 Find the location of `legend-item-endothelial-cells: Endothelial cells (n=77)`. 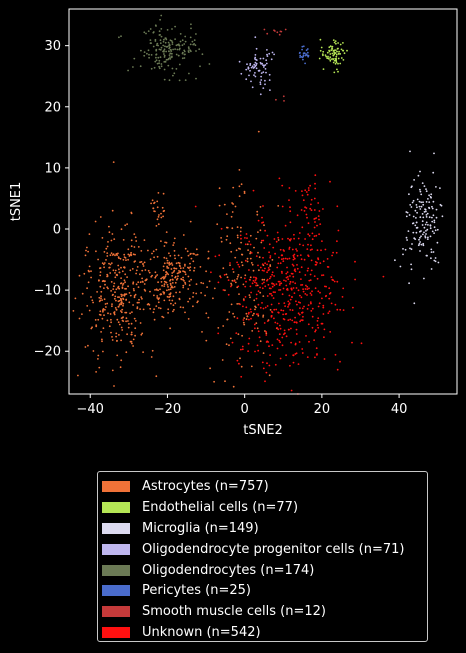

legend-item-endothelial-cells: Endothelial cells (n=77) is located at coordinates (264, 507).